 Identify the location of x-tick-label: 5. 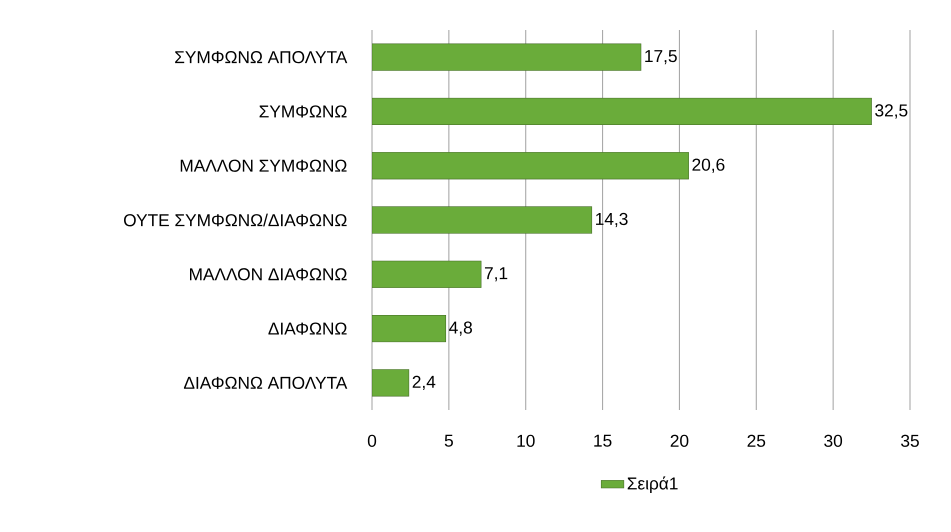
(448, 440).